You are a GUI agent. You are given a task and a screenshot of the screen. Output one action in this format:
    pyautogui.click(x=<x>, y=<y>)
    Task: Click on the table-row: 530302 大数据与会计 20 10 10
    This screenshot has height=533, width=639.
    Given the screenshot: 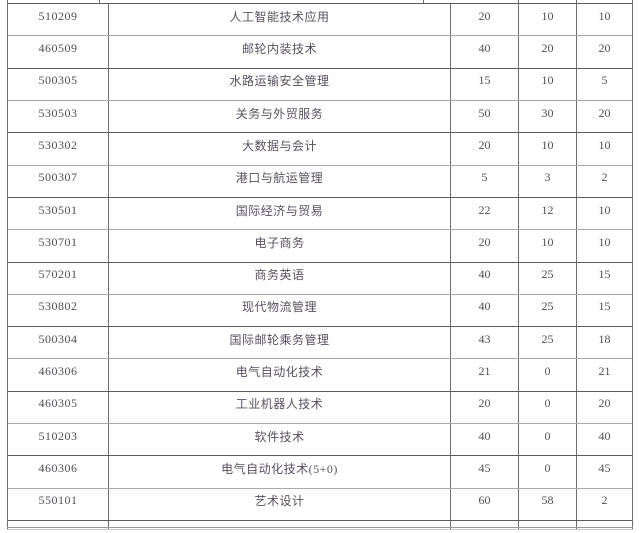 What is the action you would take?
    pyautogui.click(x=320, y=149)
    